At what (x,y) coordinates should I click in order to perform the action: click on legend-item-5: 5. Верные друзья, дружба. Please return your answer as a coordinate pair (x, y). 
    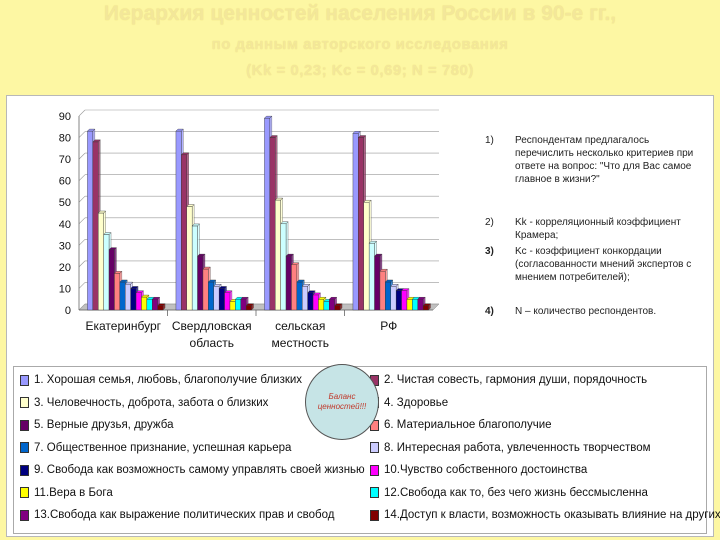
    Looking at the image, I should click on (96, 425).